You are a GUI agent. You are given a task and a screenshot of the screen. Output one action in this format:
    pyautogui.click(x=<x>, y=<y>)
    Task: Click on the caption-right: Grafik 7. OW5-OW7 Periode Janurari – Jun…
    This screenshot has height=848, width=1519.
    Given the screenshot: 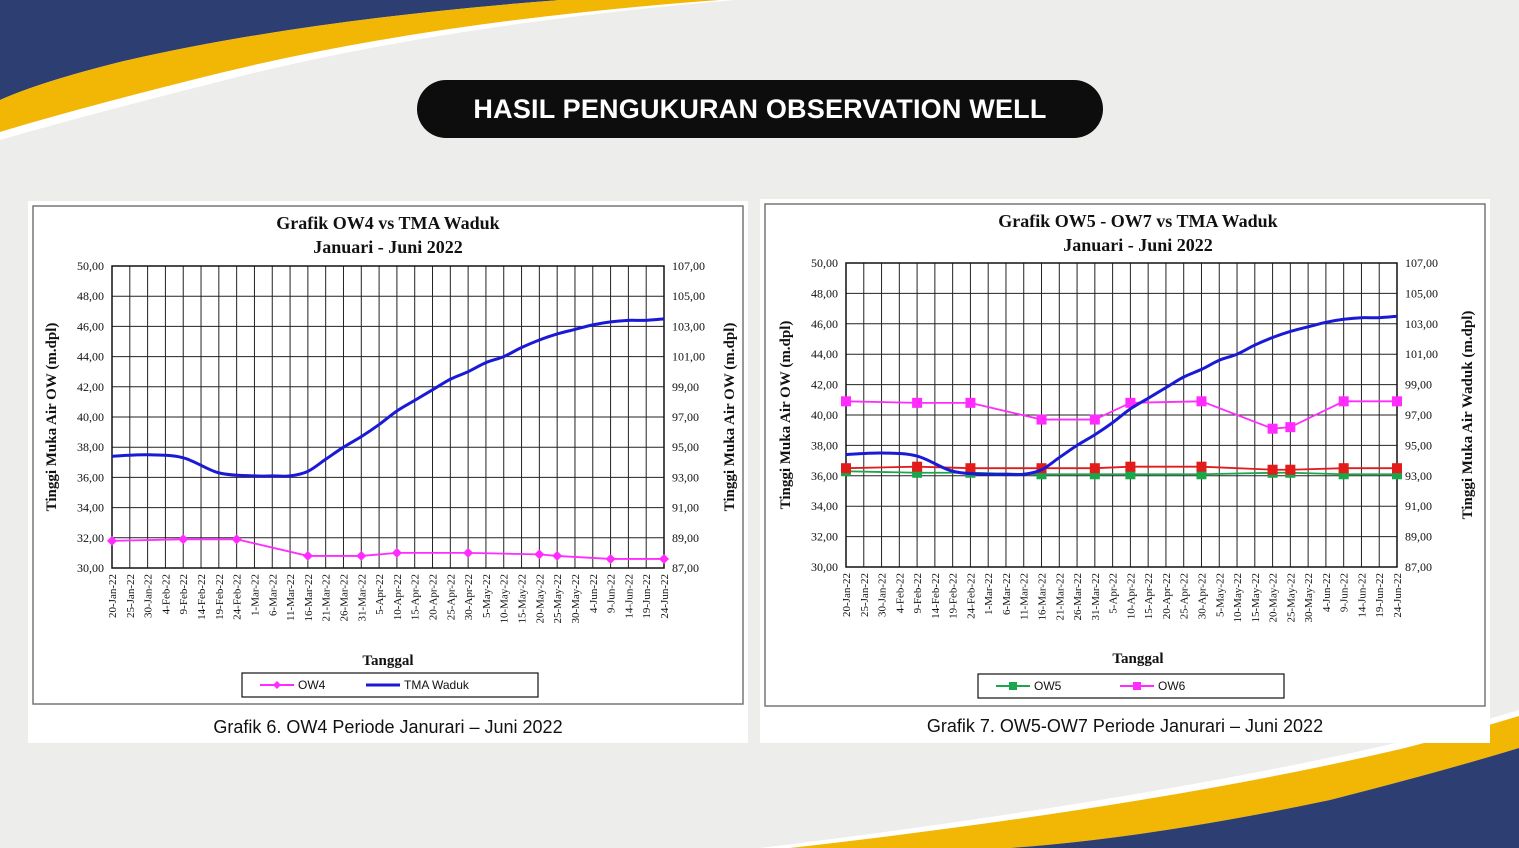 What is the action you would take?
    pyautogui.click(x=1125, y=726)
    